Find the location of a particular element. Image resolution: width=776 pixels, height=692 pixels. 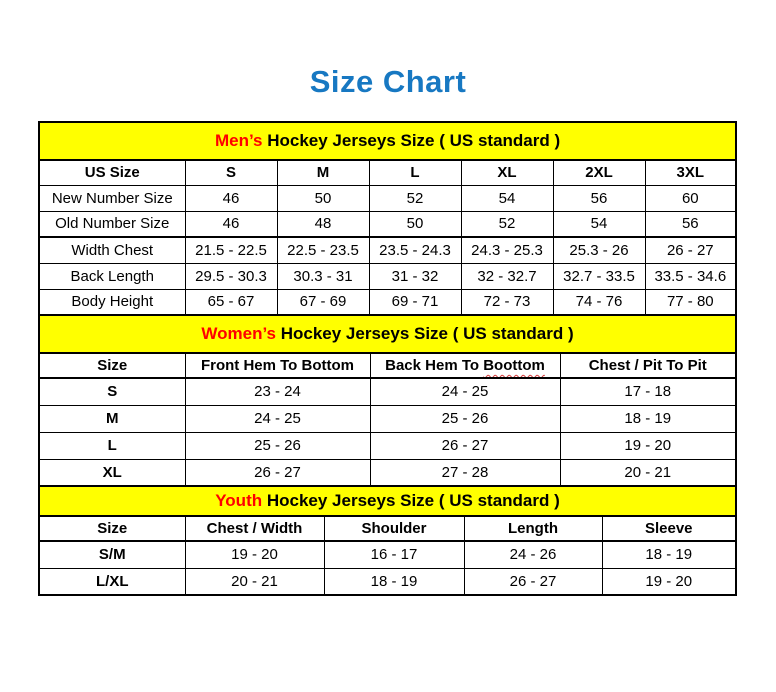

back-hem-misspelled-word: Boottom is located at coordinates (514, 365).